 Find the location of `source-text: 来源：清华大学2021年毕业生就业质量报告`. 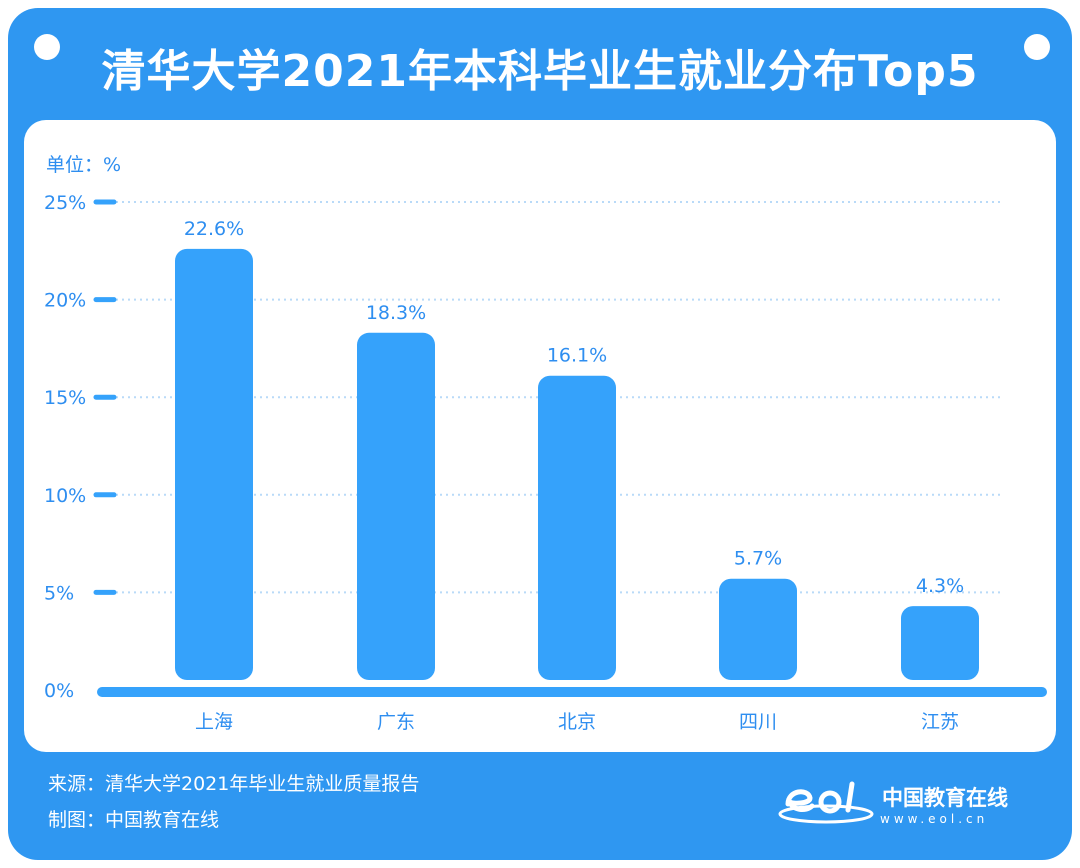

source-text: 来源：清华大学2021年毕业生就业质量报告 is located at coordinates (234, 784).